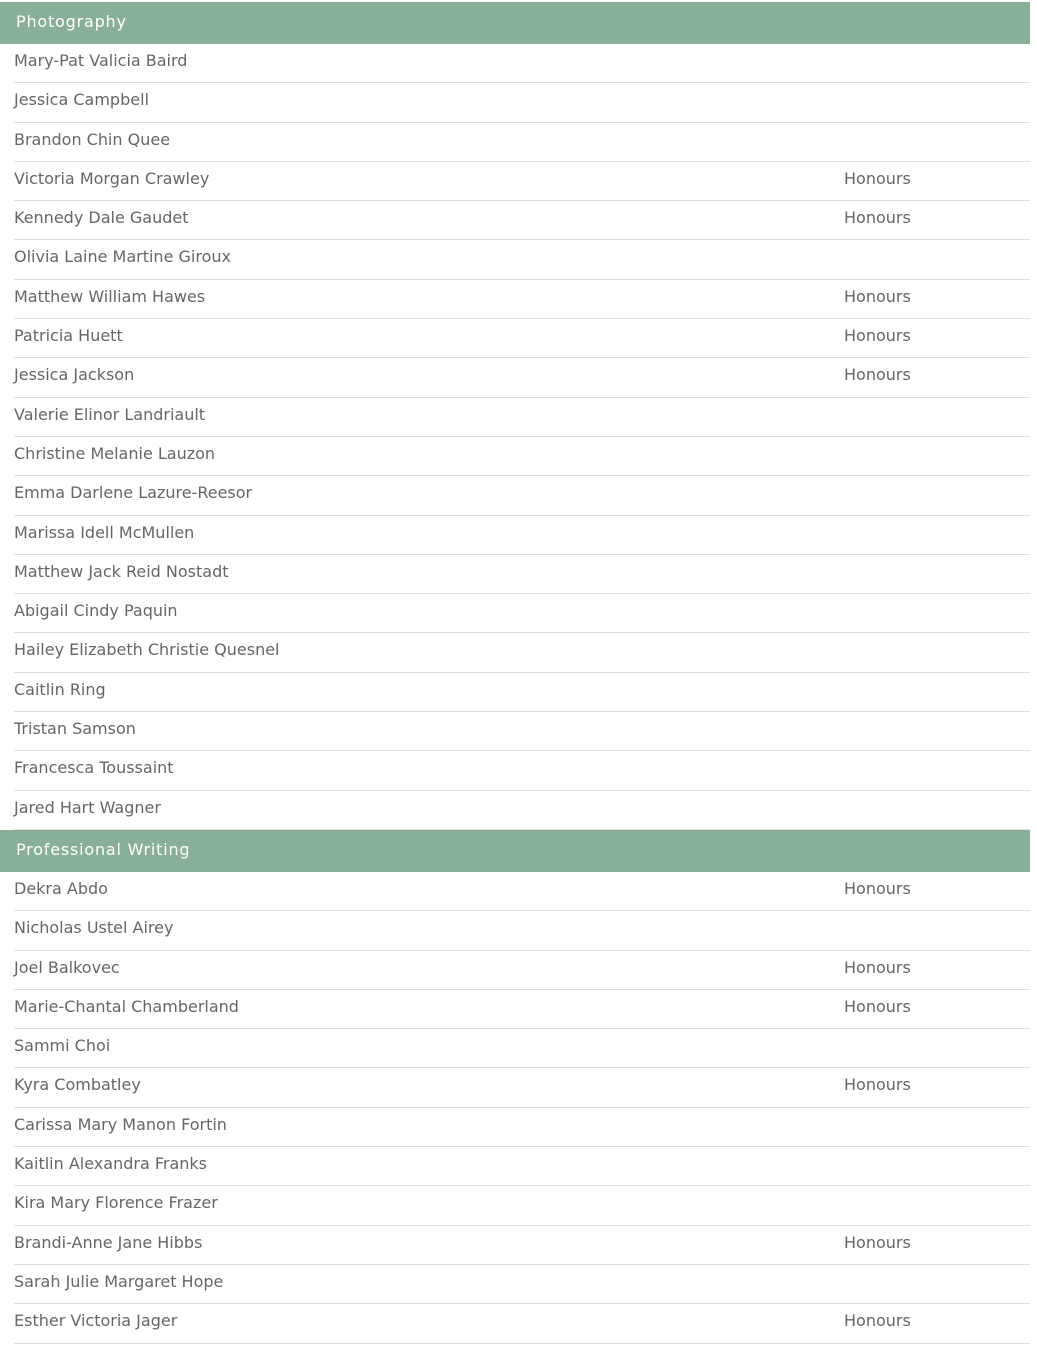 Image resolution: width=1037 pixels, height=1345 pixels. Describe the element at coordinates (522, 378) in the screenshot. I see `table-row: Jessica Jackson Honours` at that location.